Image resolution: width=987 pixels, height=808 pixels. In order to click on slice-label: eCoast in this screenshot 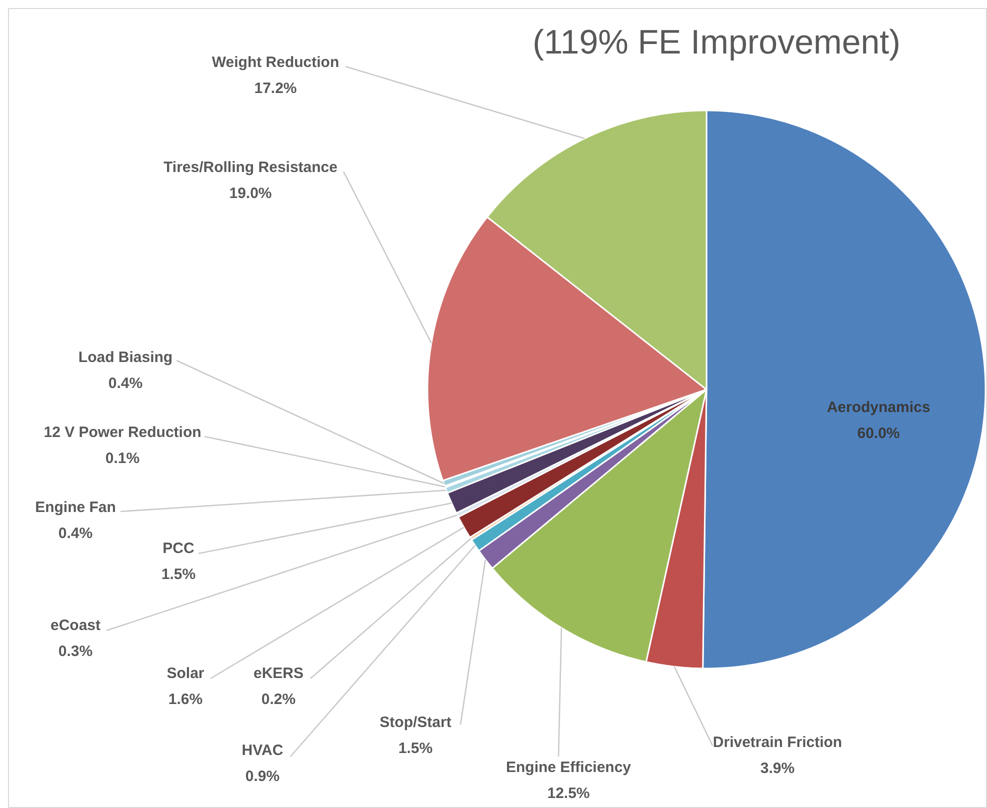, I will do `click(75, 625)`.